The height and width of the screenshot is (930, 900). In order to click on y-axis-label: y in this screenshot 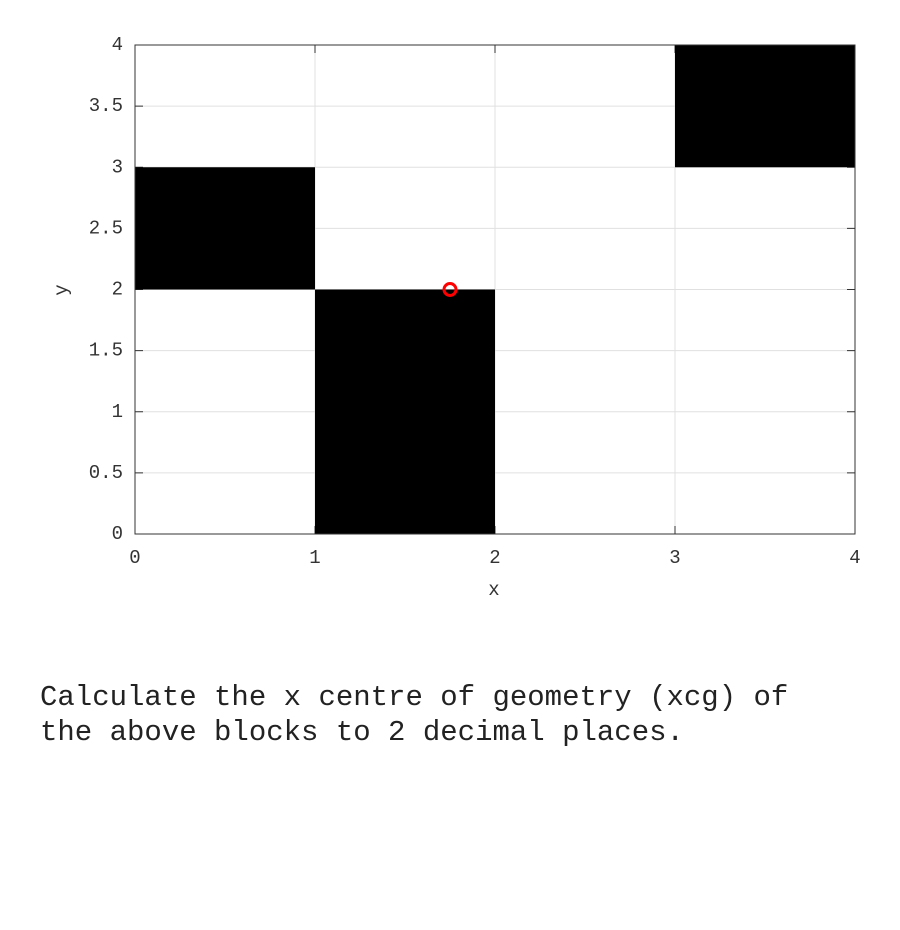, I will do `click(62, 289)`.